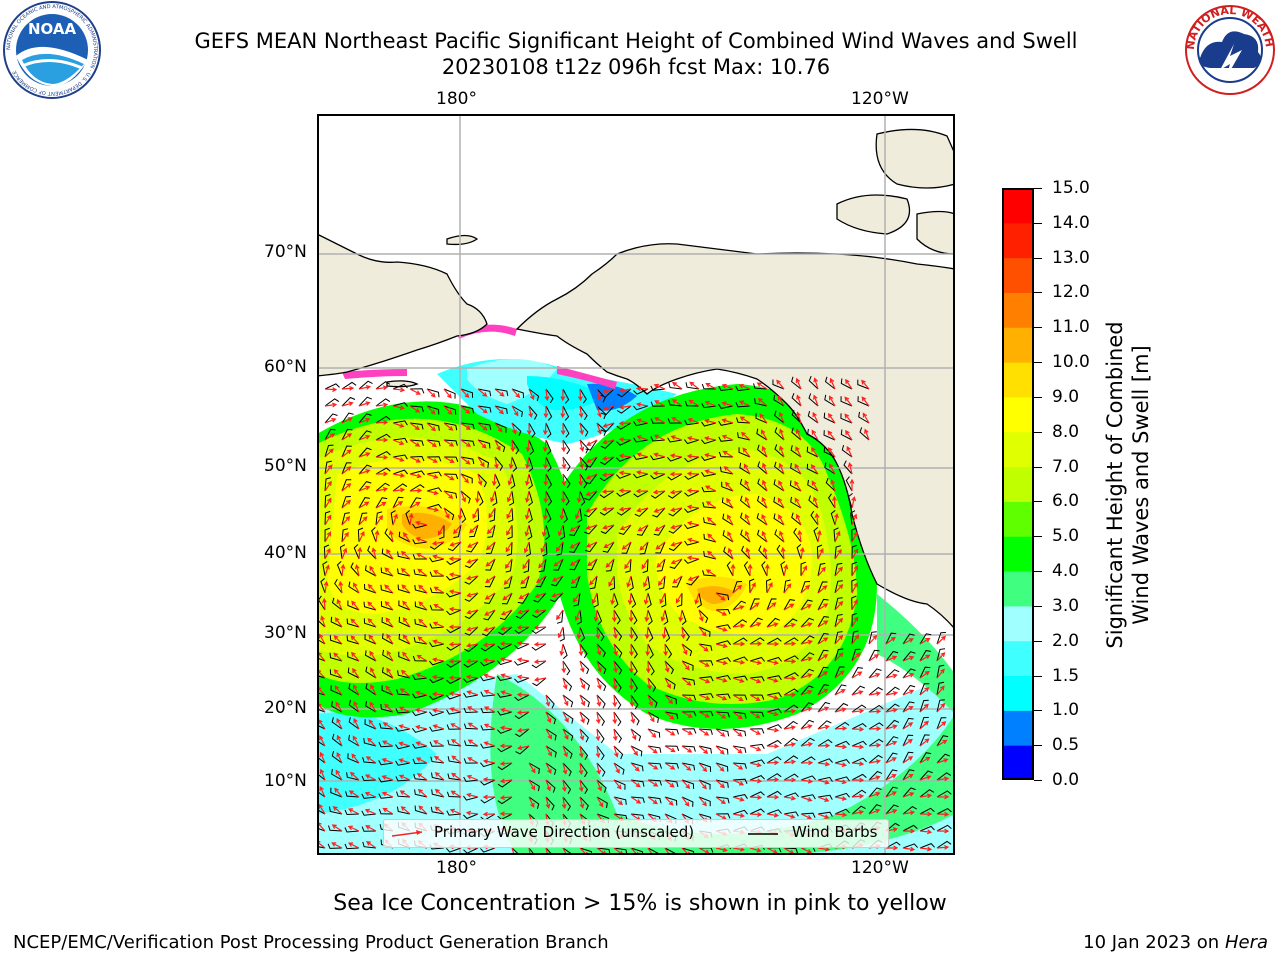 This screenshot has width=1280, height=960. I want to click on colorbar-label-line2: Wind Waves and Swell [m], so click(1141, 485).